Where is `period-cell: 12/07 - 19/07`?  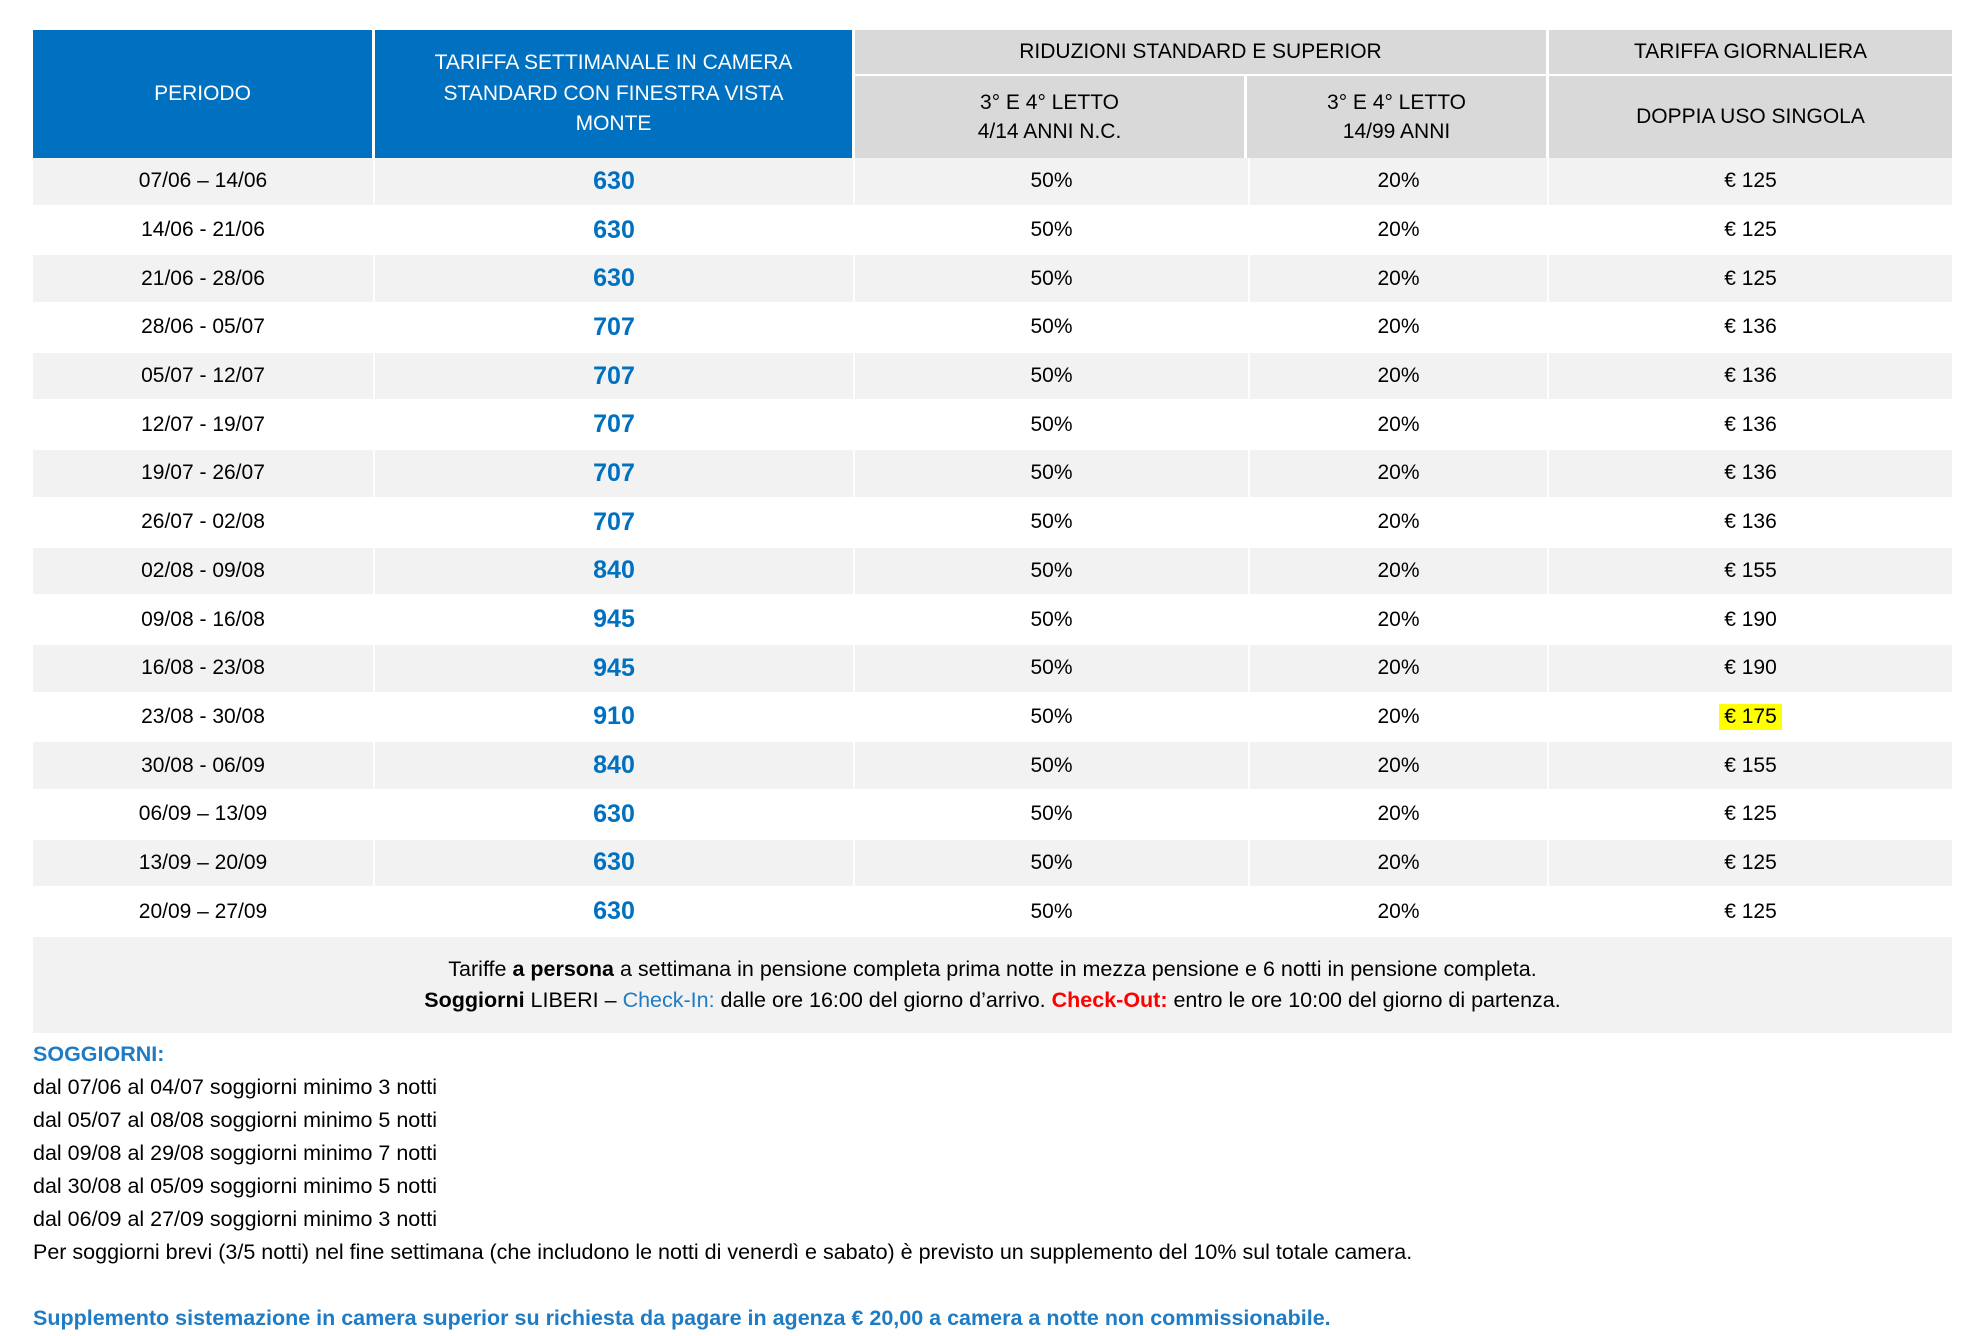 period-cell: 12/07 - 19/07 is located at coordinates (204, 425).